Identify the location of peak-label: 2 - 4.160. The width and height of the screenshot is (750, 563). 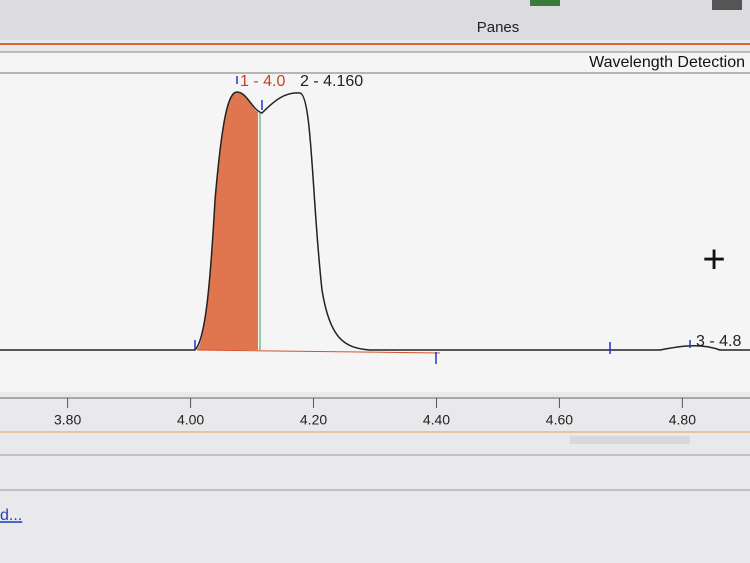
(331, 81).